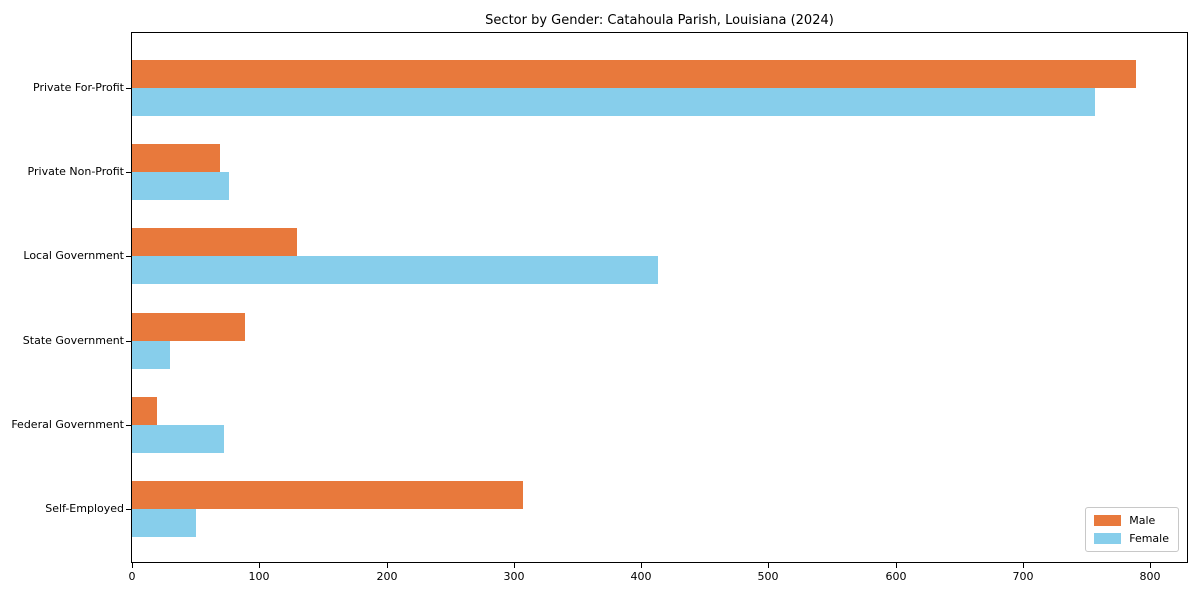 The image size is (1200, 600). Describe the element at coordinates (78, 87) in the screenshot. I see `y-axis-label-private-for-profit: Private For-Profit` at that location.